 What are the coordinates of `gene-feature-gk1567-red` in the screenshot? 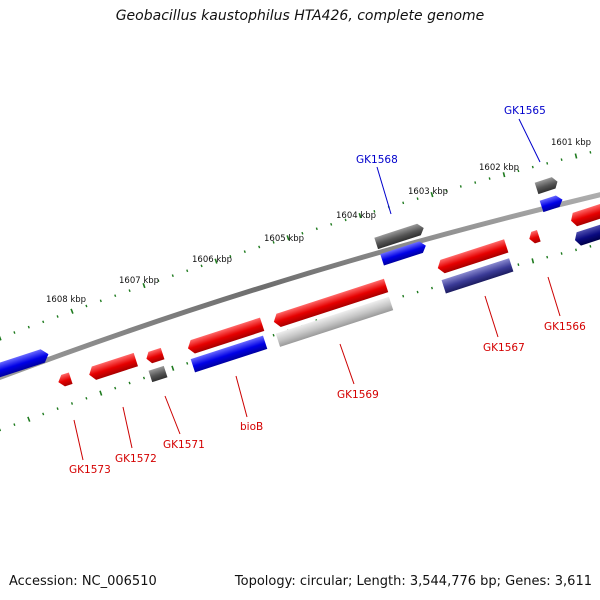 It's located at (472, 257).